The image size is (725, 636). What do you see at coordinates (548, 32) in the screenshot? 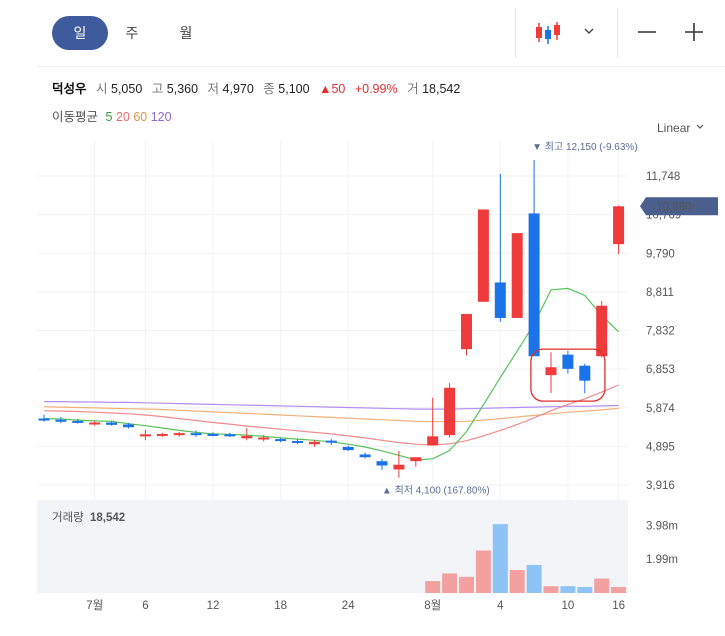
I see `candlestick-icon` at bounding box center [548, 32].